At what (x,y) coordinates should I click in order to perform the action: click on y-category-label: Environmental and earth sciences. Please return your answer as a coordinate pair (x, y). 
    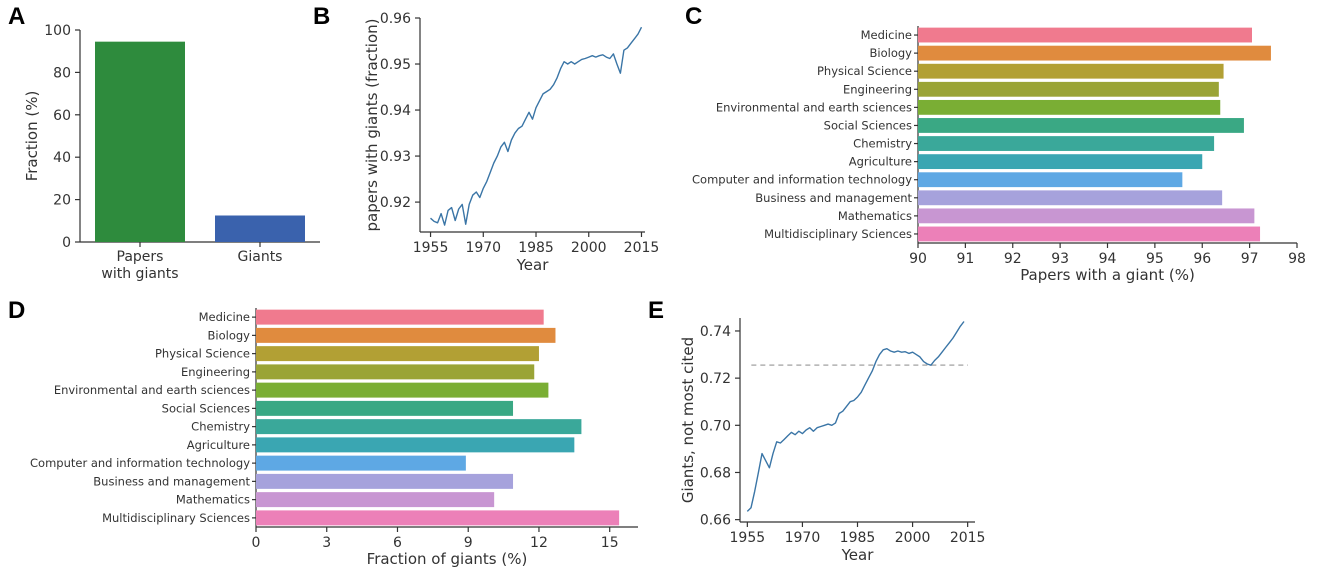
    Looking at the image, I should click on (152, 390).